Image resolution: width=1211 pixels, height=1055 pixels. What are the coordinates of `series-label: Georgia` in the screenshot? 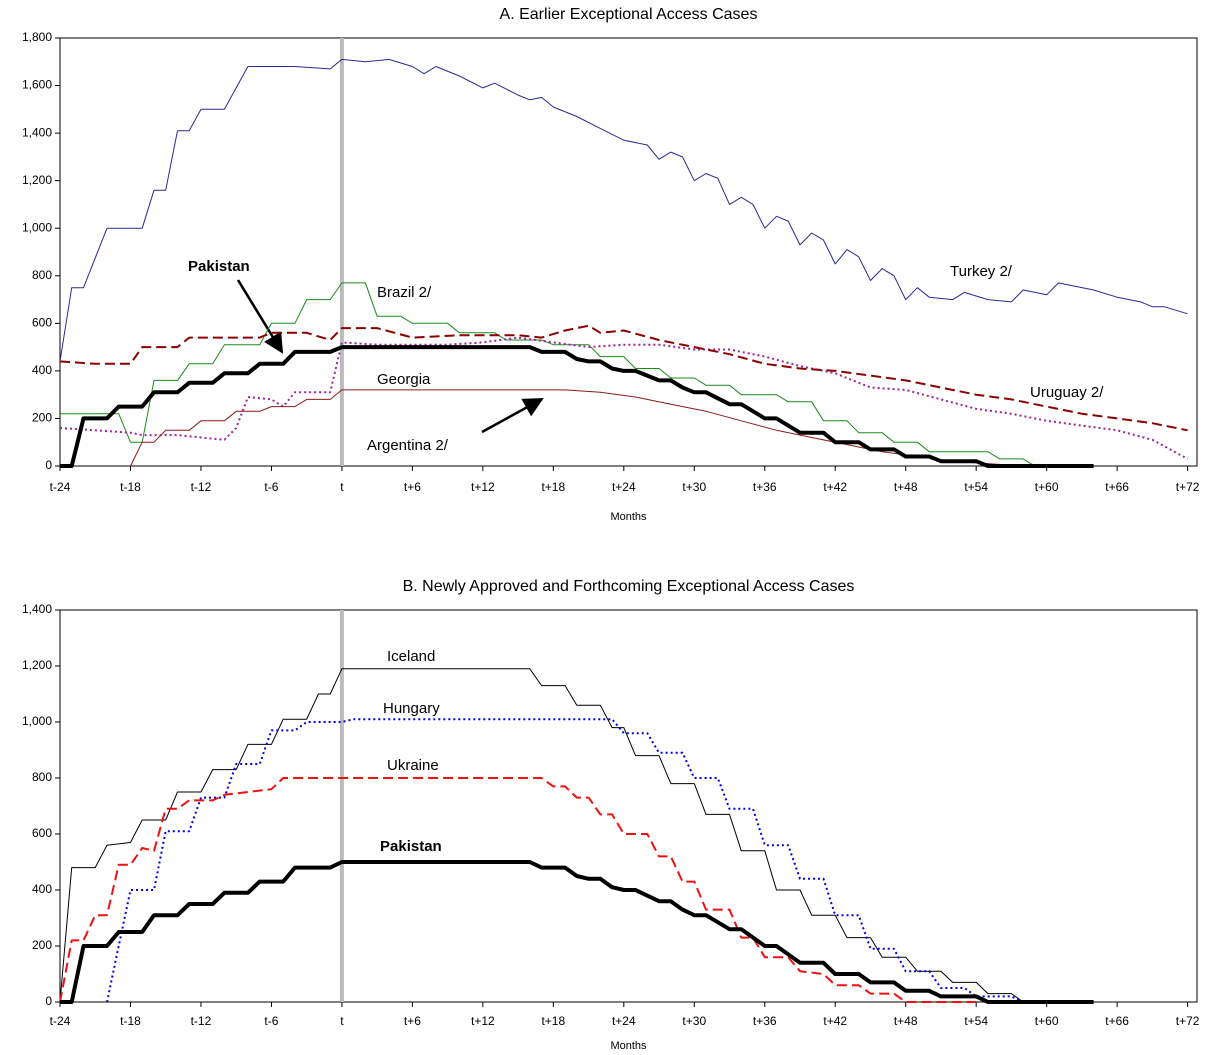 It's located at (404, 379).